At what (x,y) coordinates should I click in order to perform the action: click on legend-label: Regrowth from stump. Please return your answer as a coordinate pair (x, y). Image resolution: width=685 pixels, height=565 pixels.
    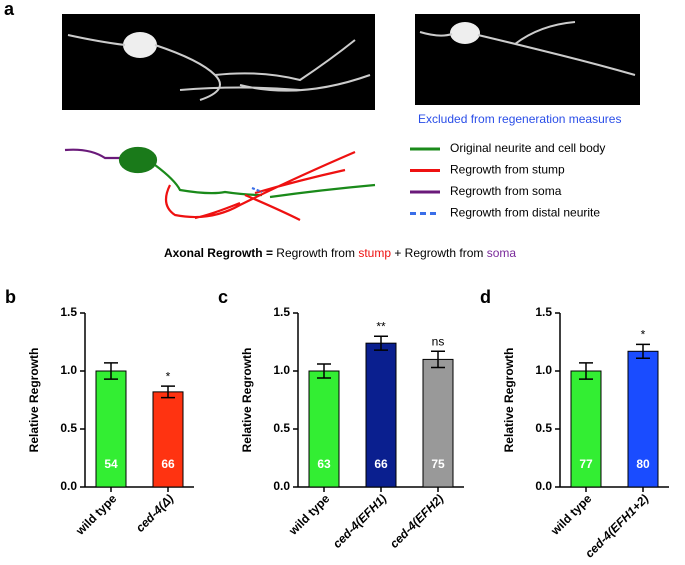
    Looking at the image, I should click on (507, 170).